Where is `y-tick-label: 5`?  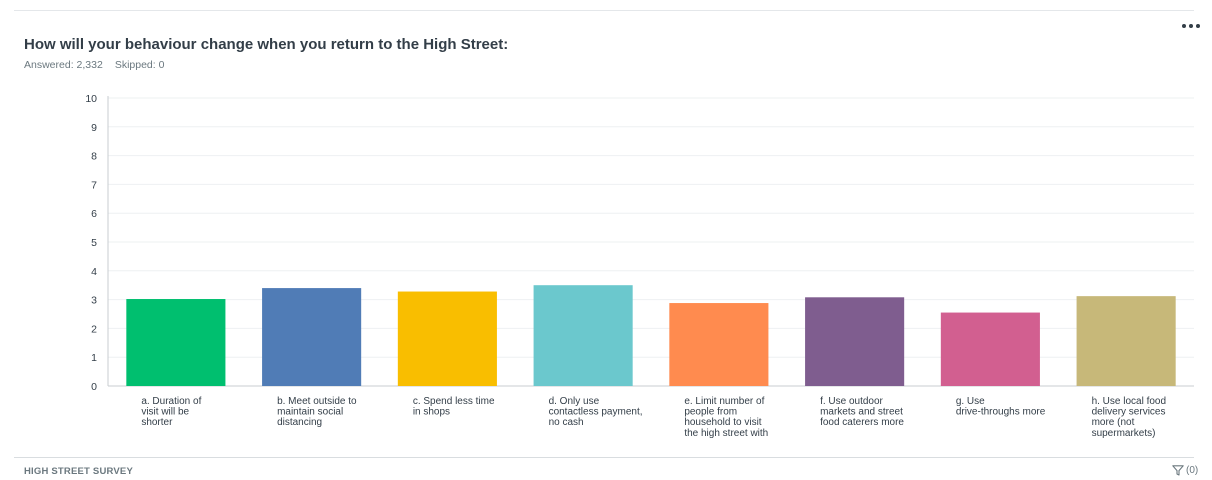
y-tick-label: 5 is located at coordinates (94, 243).